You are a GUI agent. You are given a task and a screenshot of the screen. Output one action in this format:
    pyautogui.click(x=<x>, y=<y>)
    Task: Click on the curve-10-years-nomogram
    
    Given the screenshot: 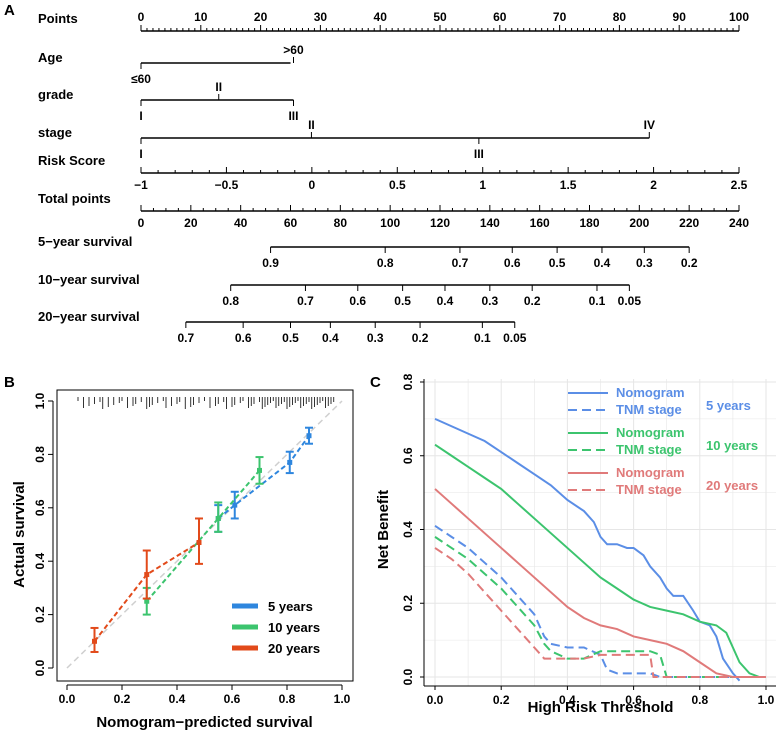 What is the action you would take?
    pyautogui.click(x=597, y=560)
    